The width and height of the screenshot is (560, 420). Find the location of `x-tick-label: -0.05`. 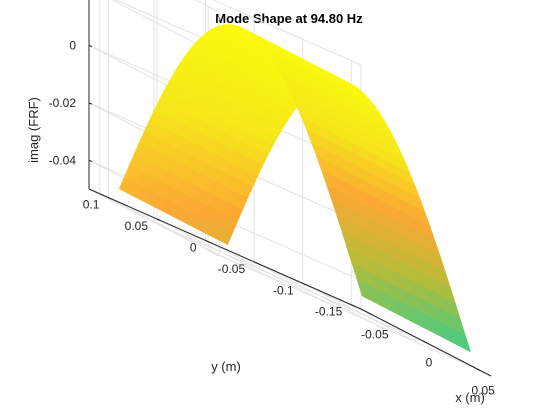

x-tick-label: -0.05 is located at coordinates (375, 335).